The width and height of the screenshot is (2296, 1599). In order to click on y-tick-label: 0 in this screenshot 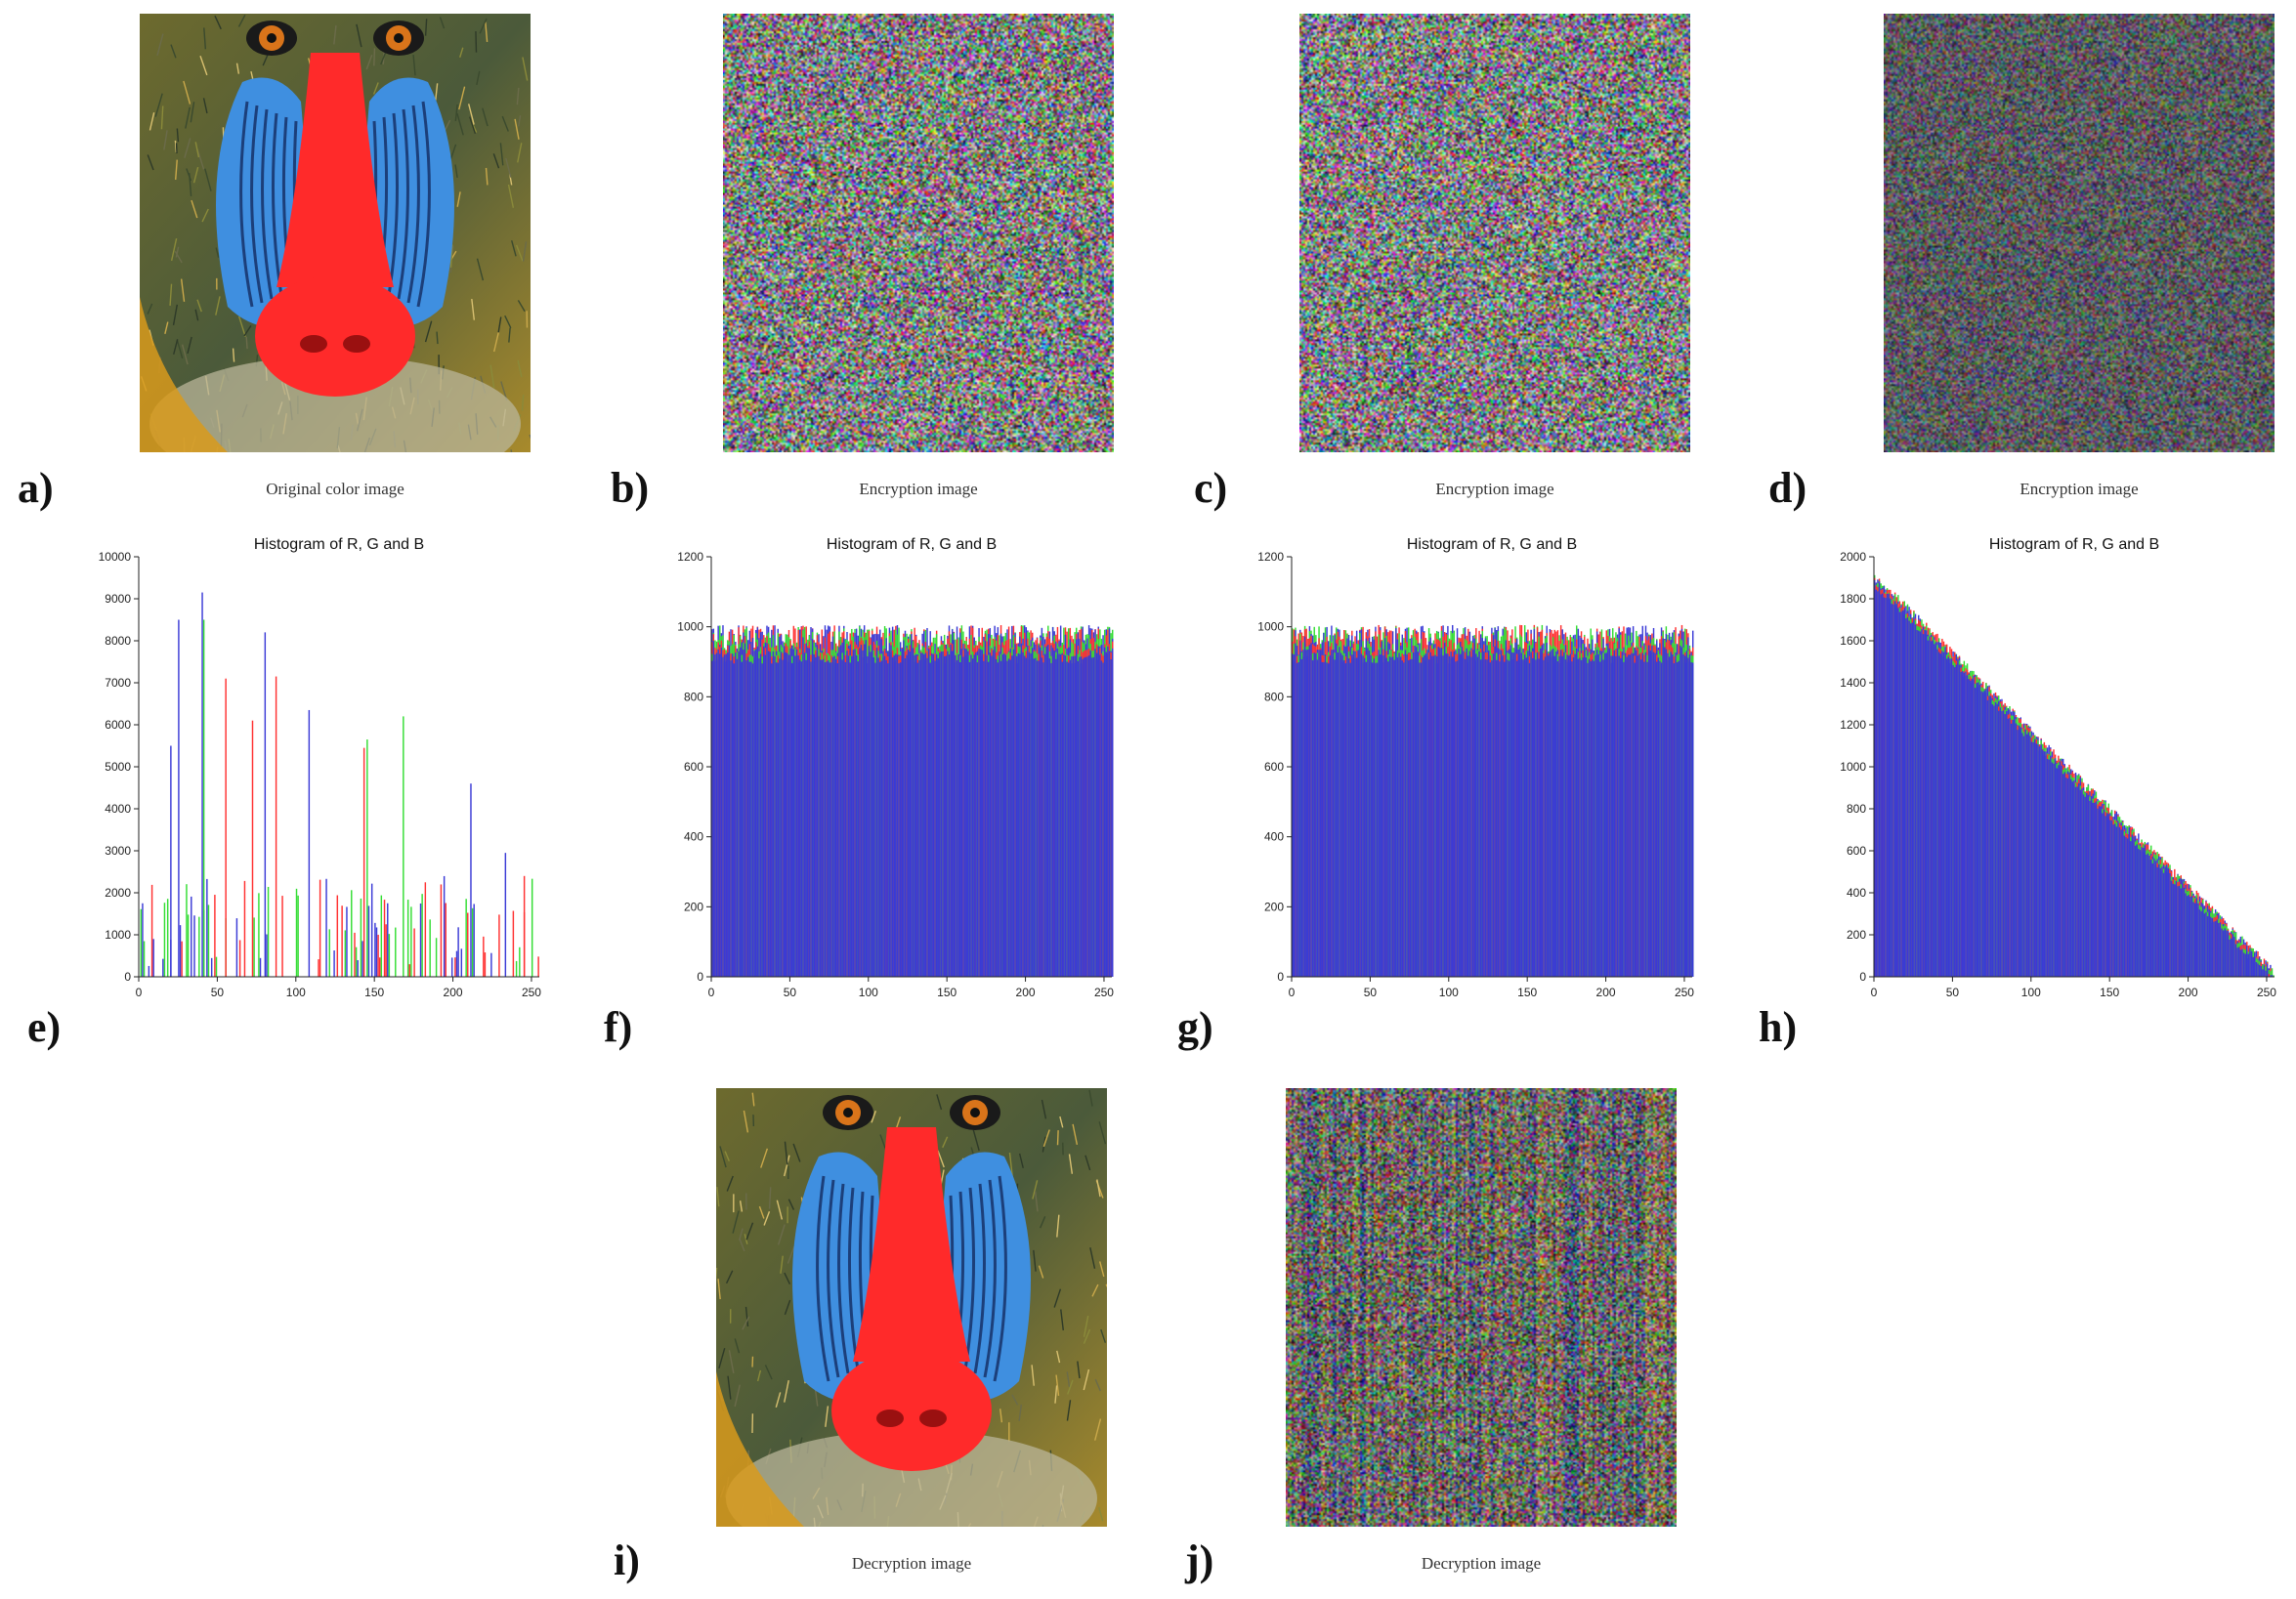, I will do `click(1863, 977)`.